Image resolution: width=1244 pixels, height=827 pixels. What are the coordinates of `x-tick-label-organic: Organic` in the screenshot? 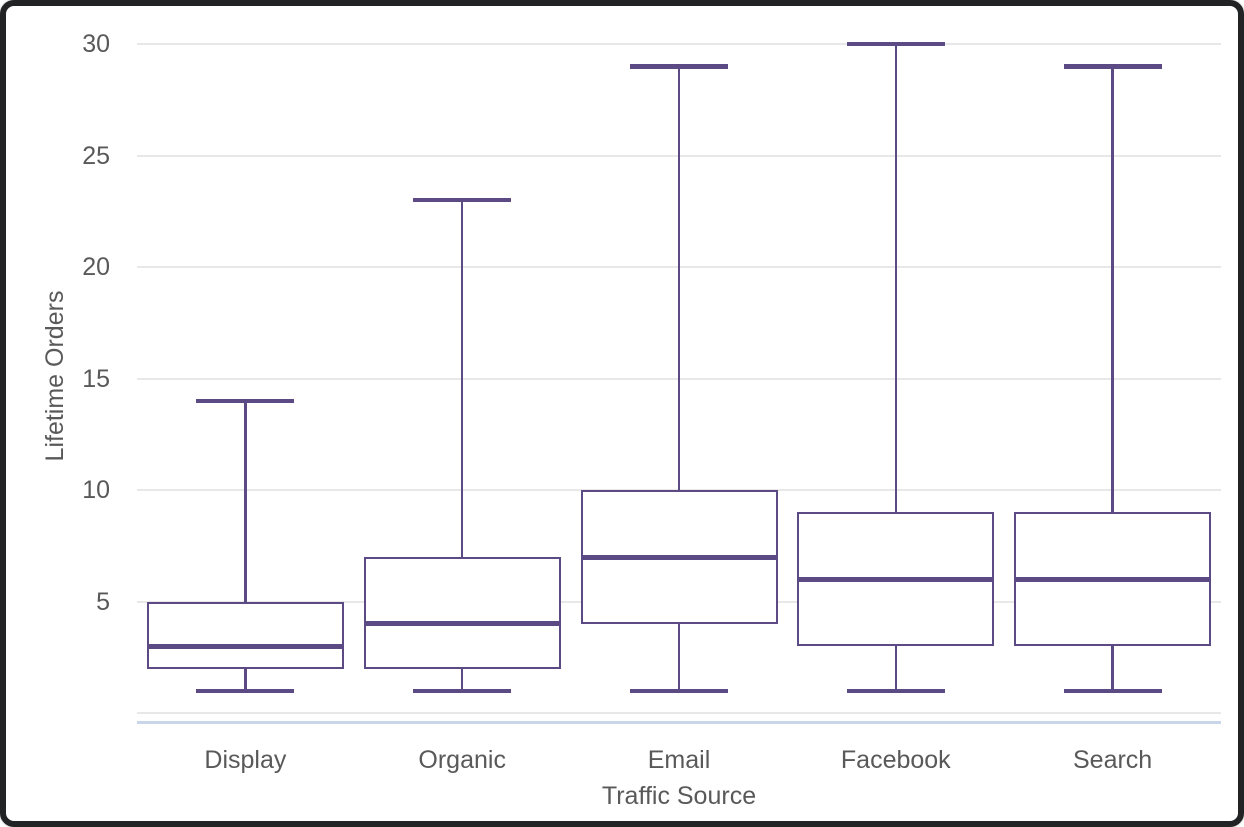 It's located at (462, 760).